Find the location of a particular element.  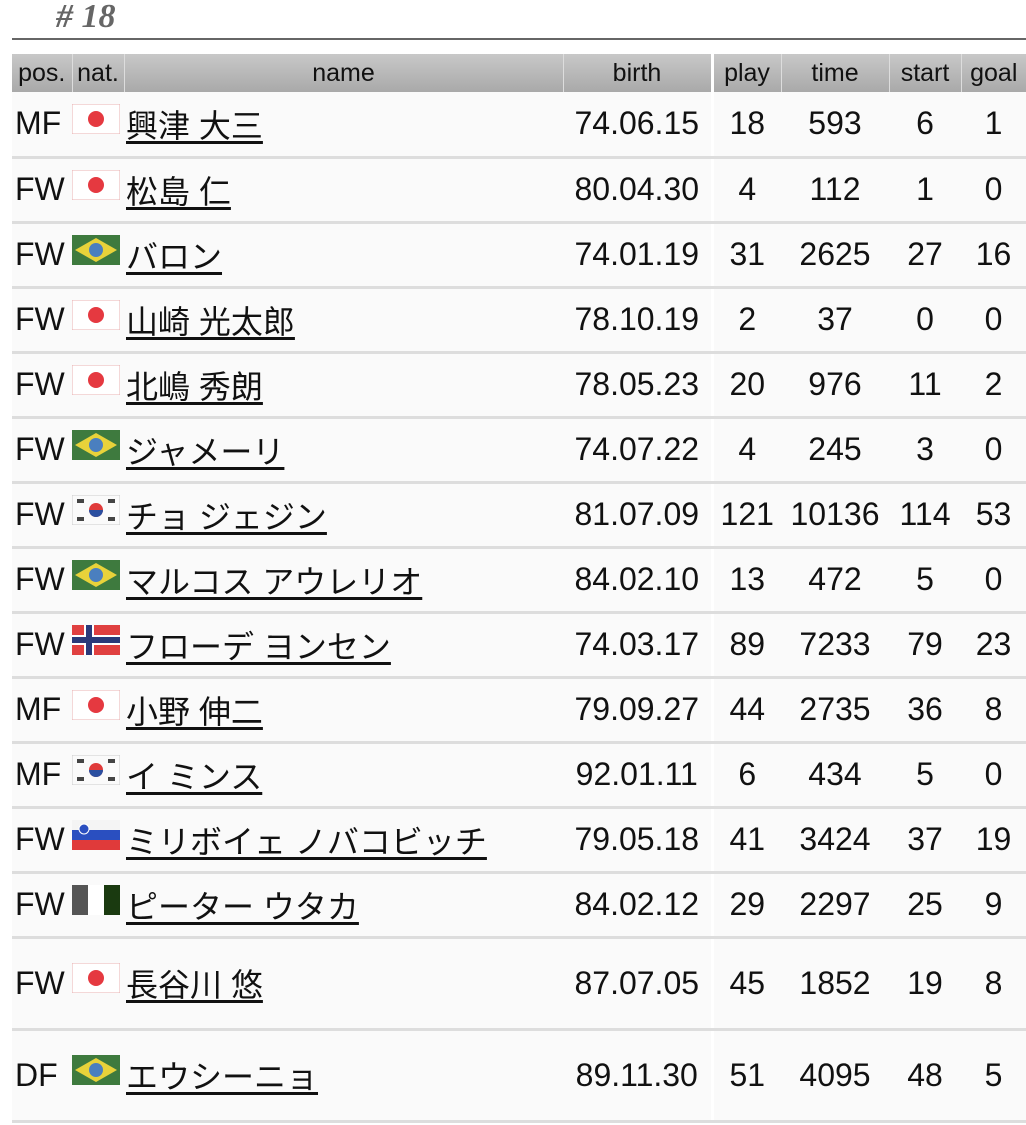

play: 44 is located at coordinates (746, 710).